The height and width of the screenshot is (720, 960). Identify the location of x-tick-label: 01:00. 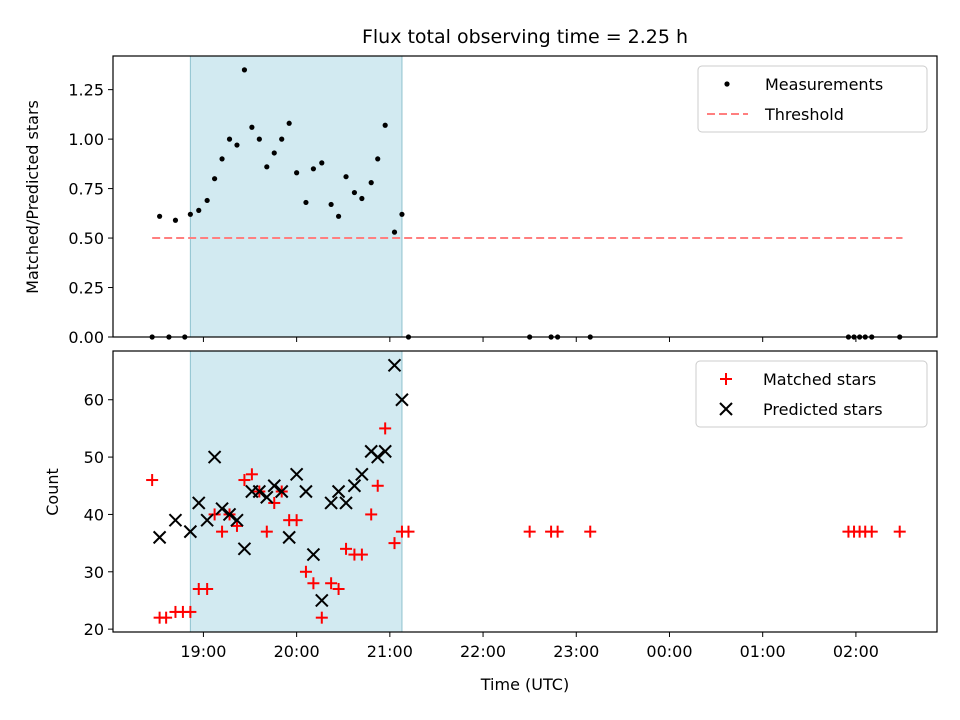
(763, 651).